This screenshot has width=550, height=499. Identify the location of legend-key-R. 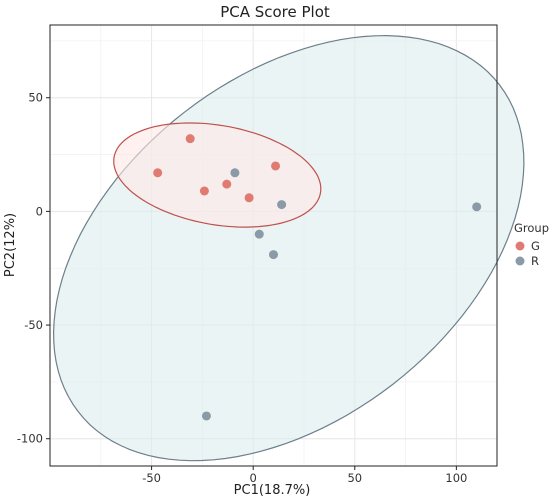
(520, 261).